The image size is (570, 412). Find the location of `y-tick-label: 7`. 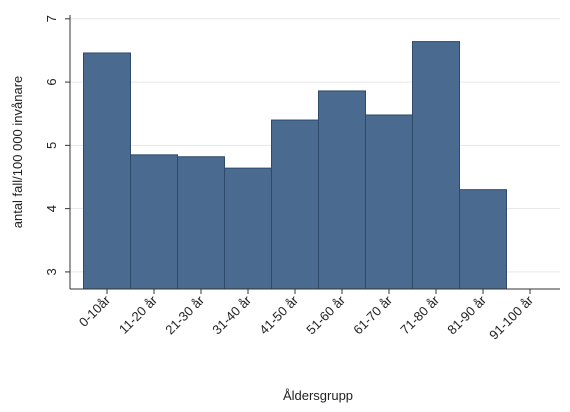

y-tick-label: 7 is located at coordinates (51, 18).